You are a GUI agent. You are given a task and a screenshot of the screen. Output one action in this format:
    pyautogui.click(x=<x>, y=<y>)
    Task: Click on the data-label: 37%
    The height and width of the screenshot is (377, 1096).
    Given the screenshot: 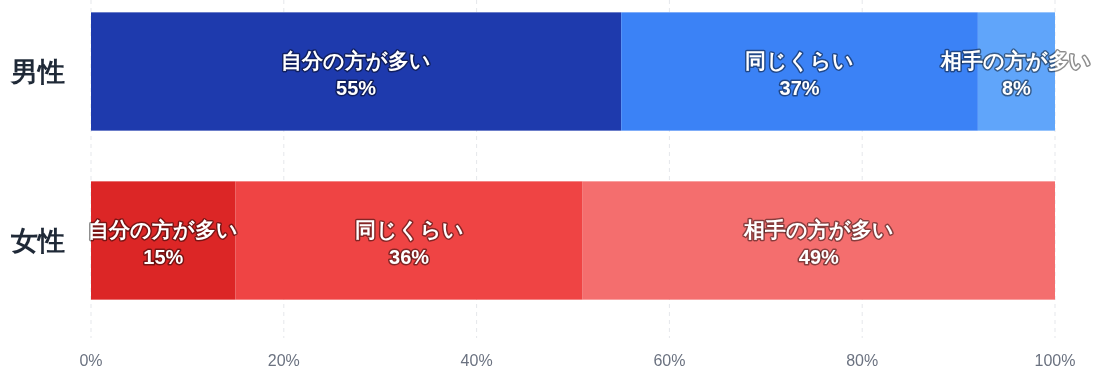 What is the action you would take?
    pyautogui.click(x=799, y=87)
    